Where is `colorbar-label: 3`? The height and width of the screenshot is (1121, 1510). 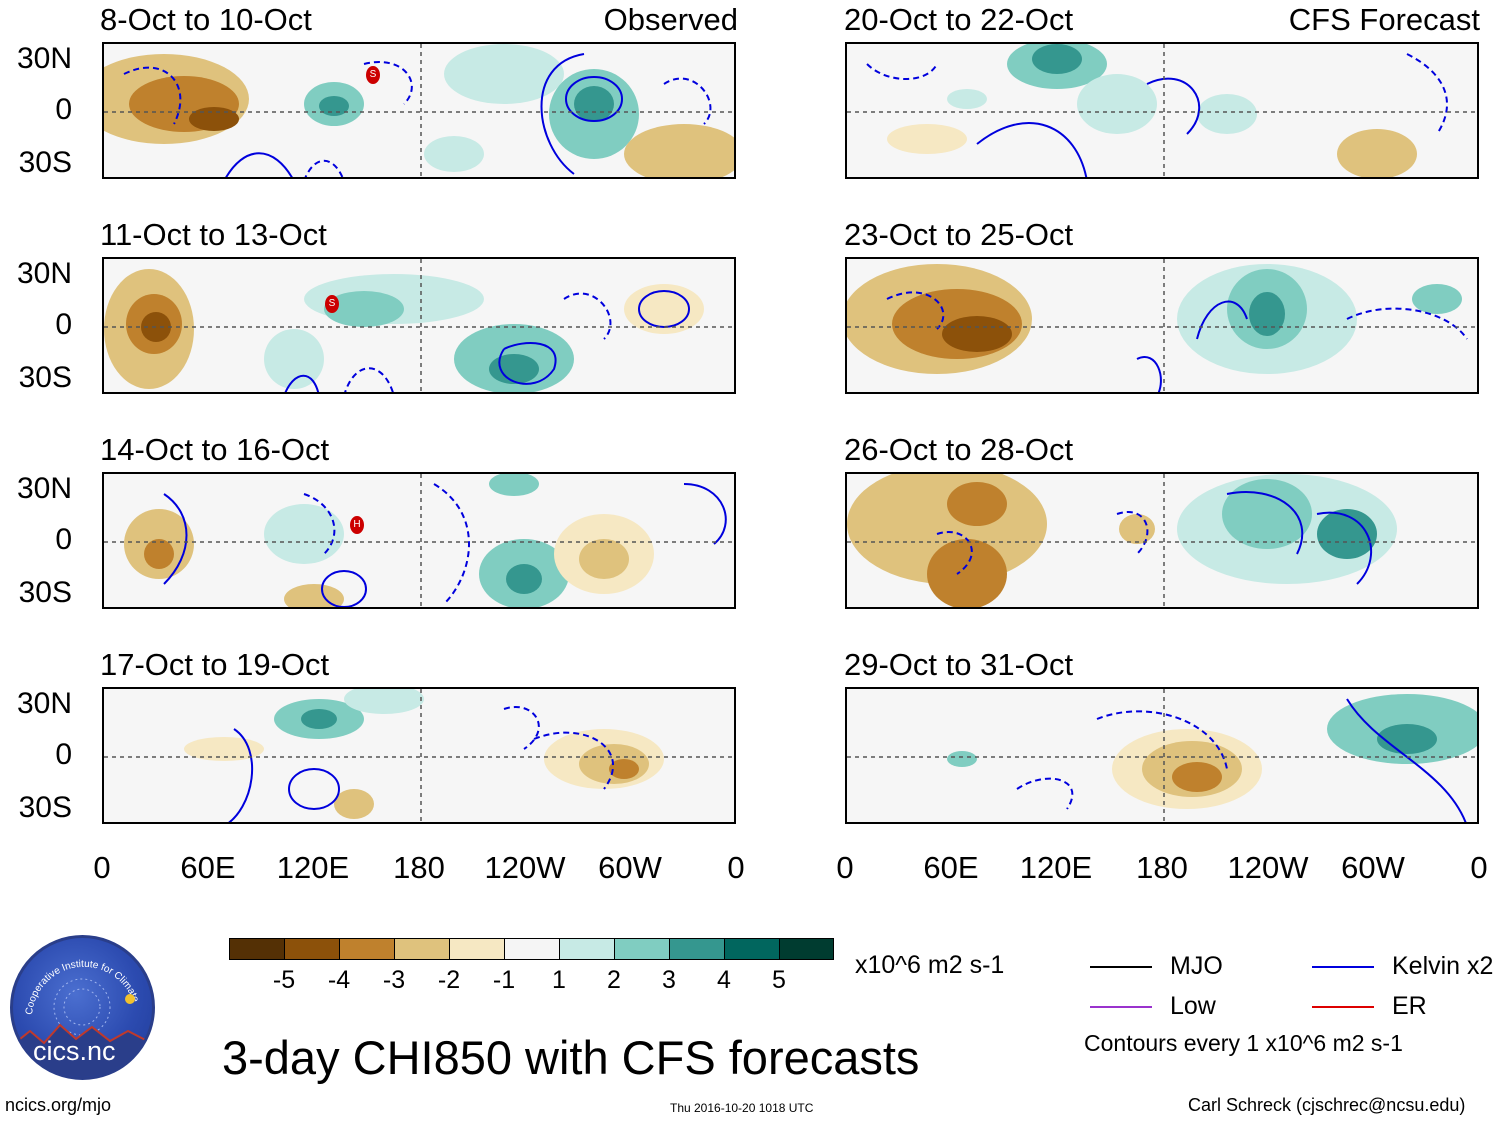 colorbar-label: 3 is located at coordinates (669, 980).